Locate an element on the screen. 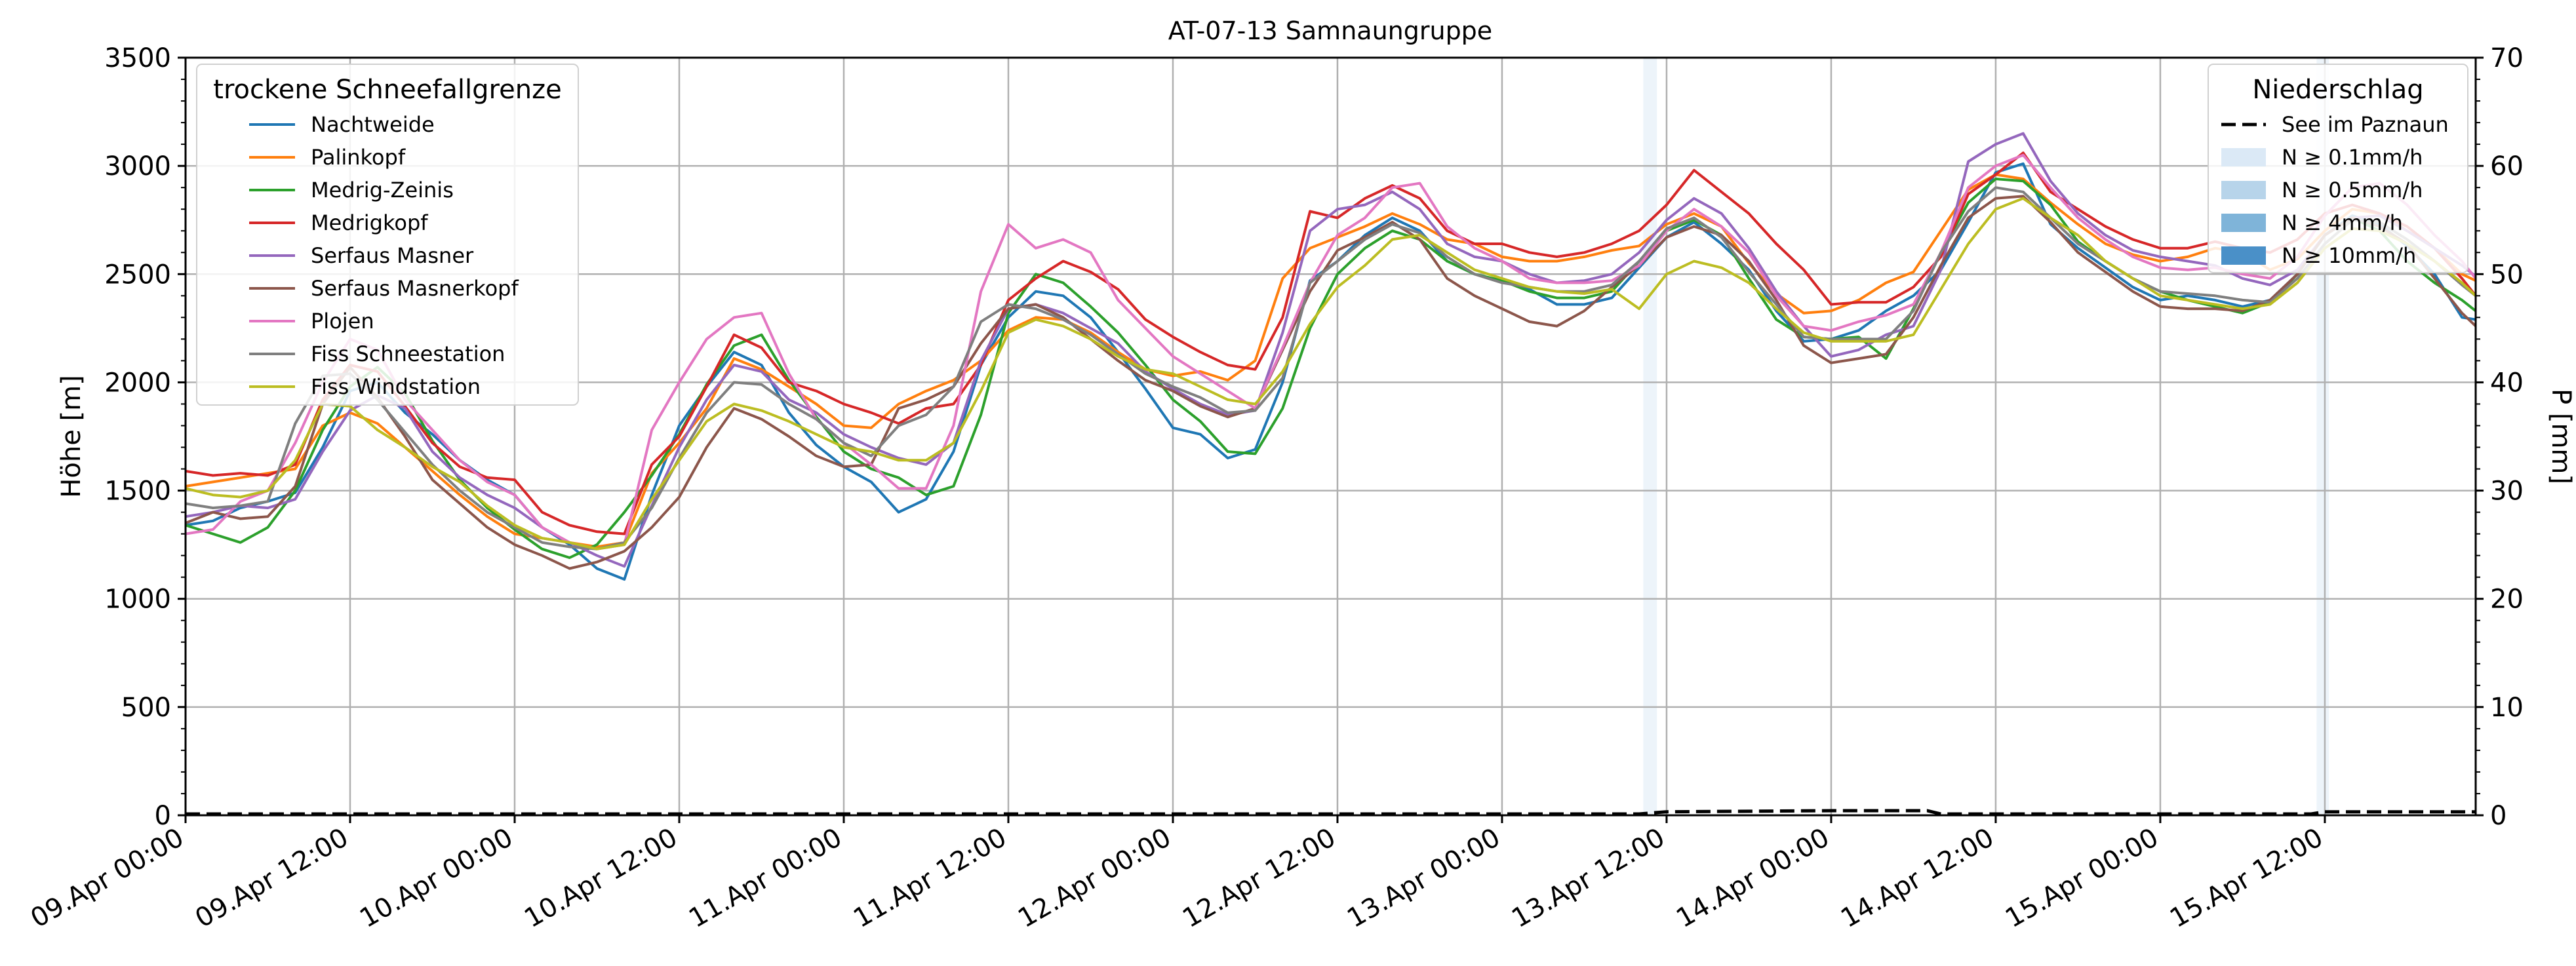  y-right-tick-label-4: 40 is located at coordinates (2507, 383).